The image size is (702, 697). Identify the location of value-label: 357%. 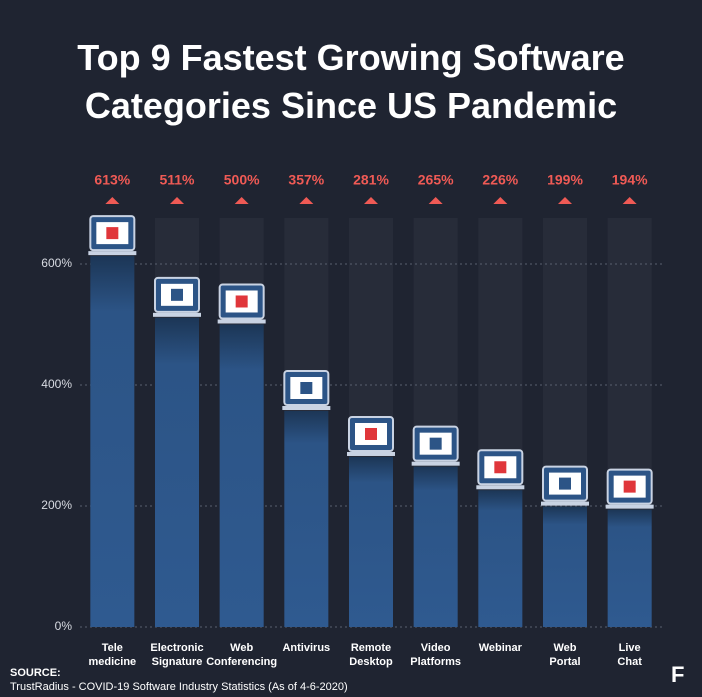
(306, 180).